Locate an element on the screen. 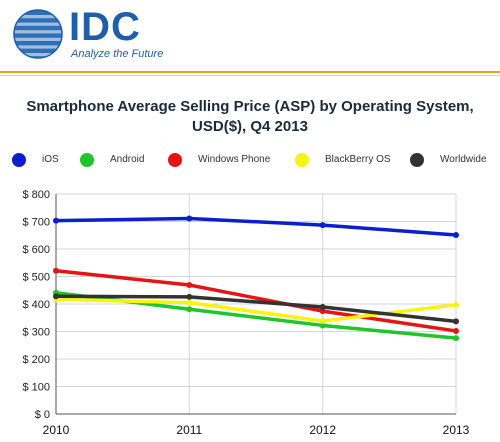 The width and height of the screenshot is (500, 442). x-tick-label: 2011 is located at coordinates (189, 430).